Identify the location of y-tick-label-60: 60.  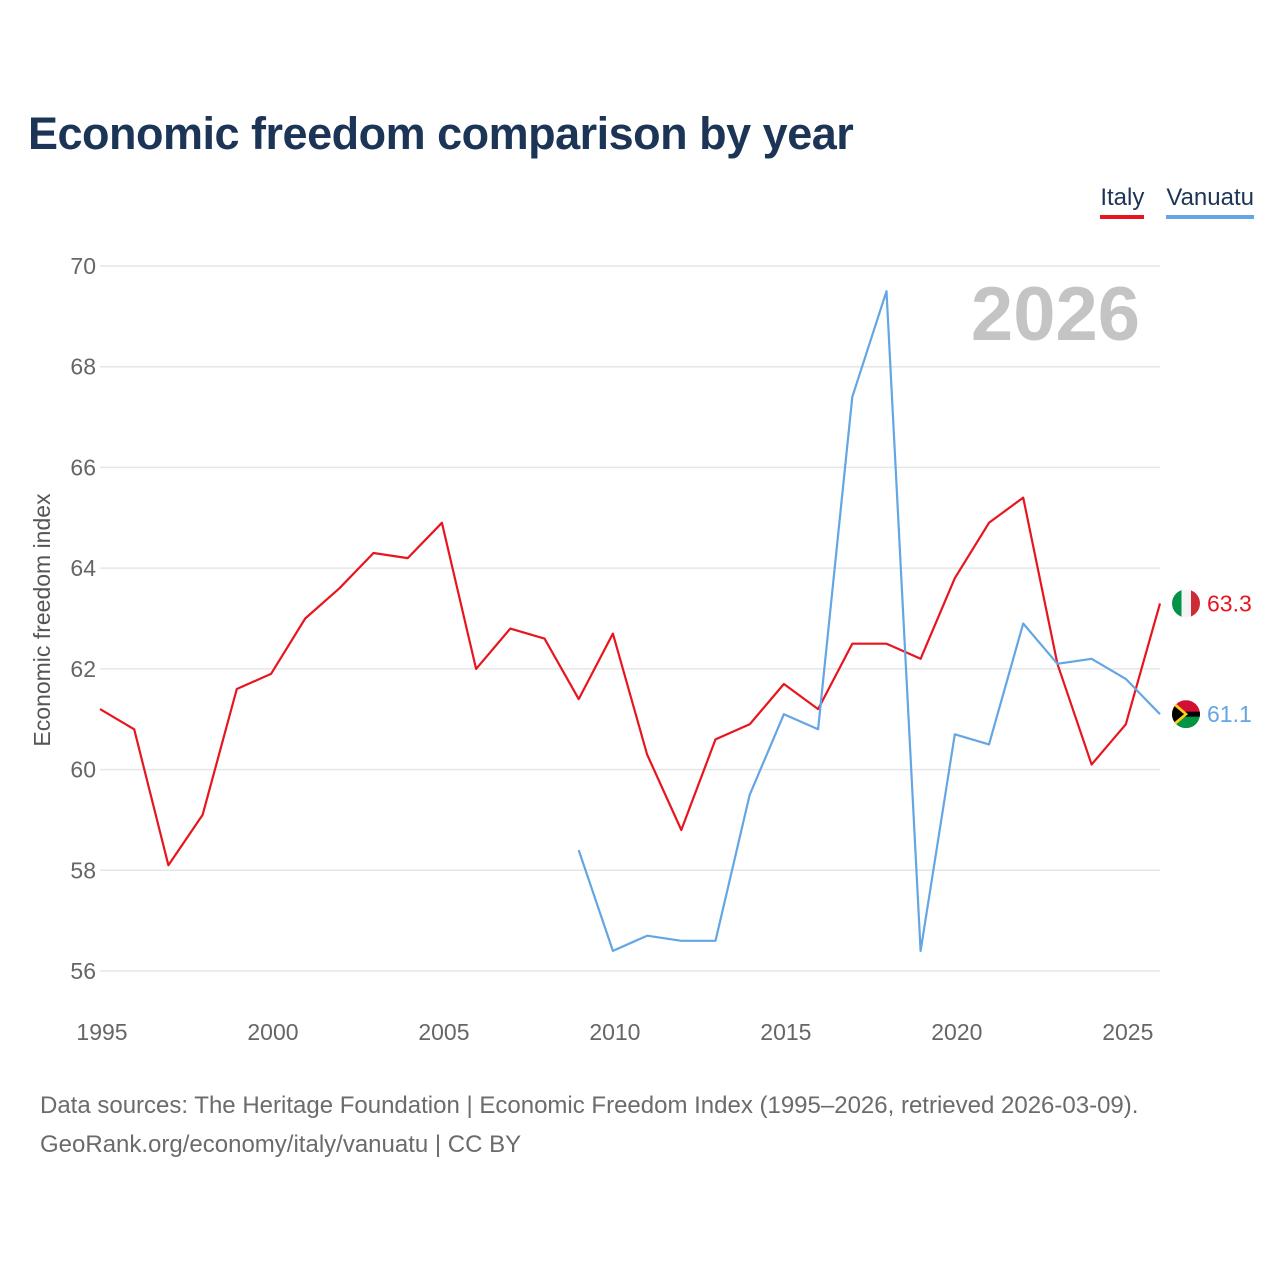
(83, 770).